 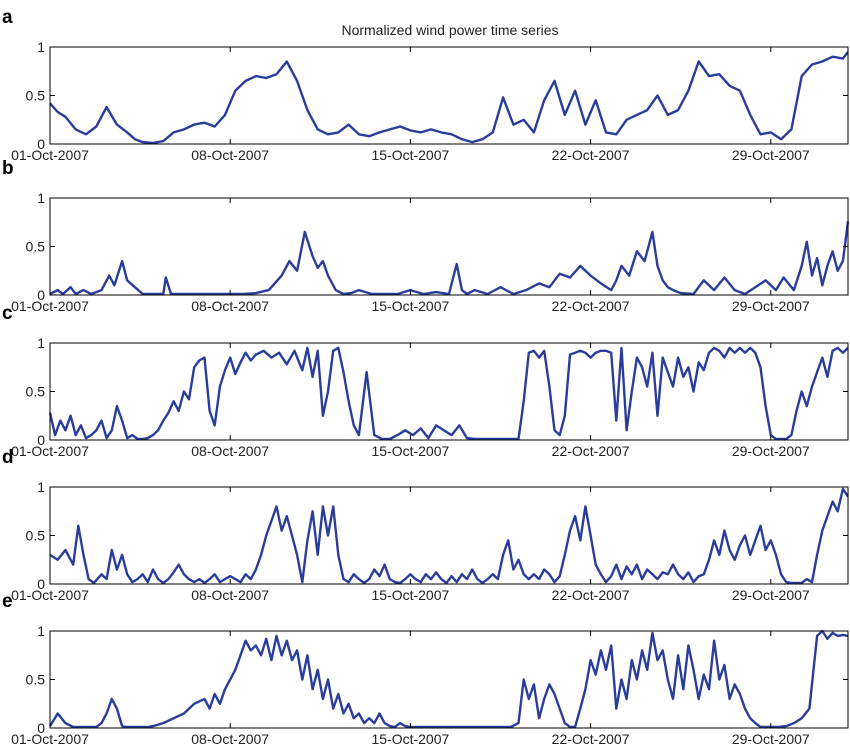 I want to click on y-tick-label-b: 0.5, so click(x=36, y=247).